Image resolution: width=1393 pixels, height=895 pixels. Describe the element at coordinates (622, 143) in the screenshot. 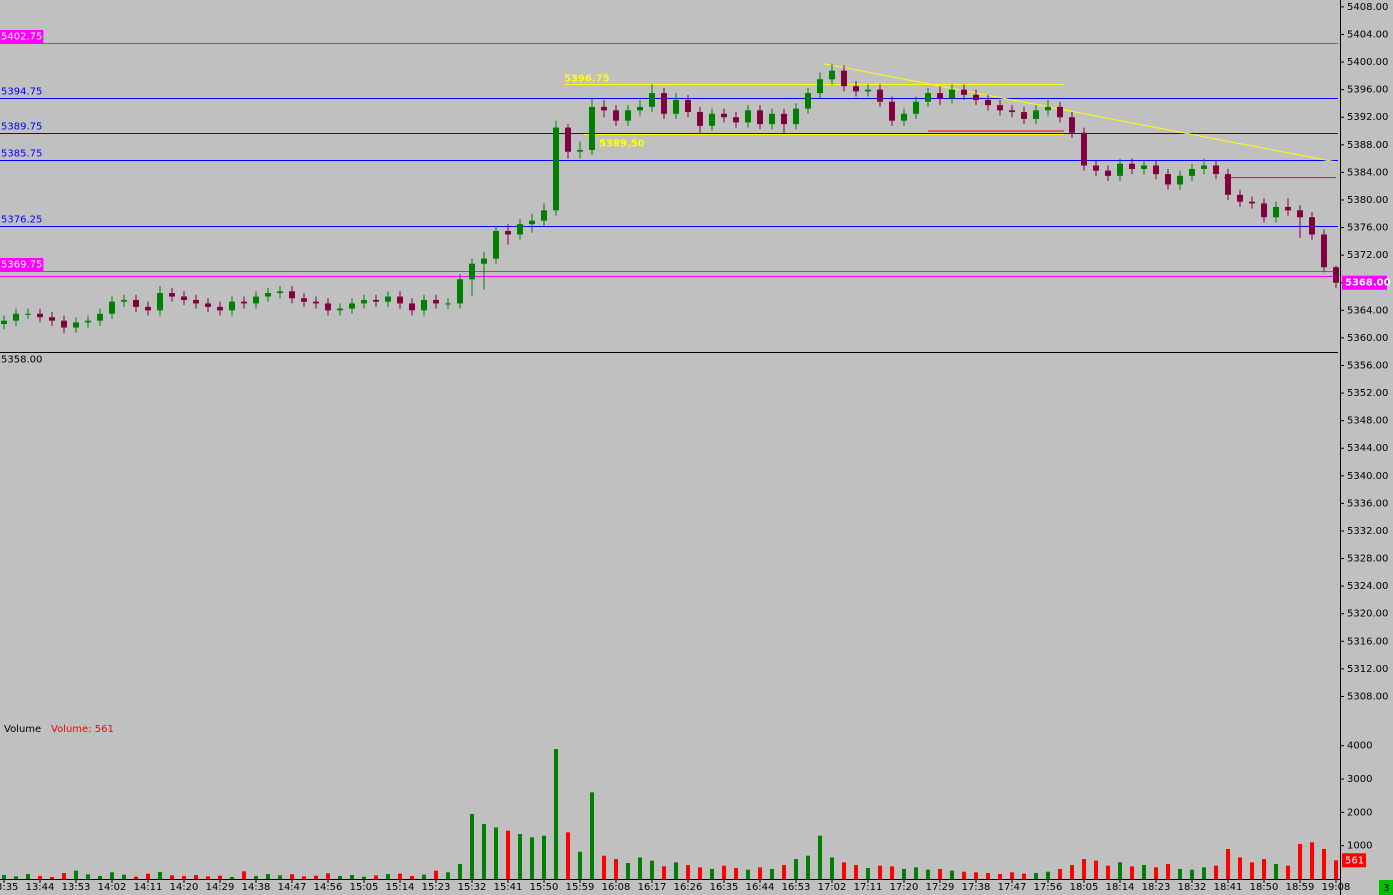

I see `drawn-line-label: 5389.50` at that location.